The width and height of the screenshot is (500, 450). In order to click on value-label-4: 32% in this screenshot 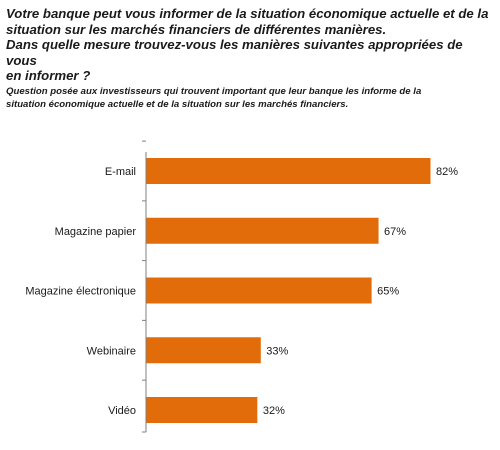, I will do `click(274, 411)`.